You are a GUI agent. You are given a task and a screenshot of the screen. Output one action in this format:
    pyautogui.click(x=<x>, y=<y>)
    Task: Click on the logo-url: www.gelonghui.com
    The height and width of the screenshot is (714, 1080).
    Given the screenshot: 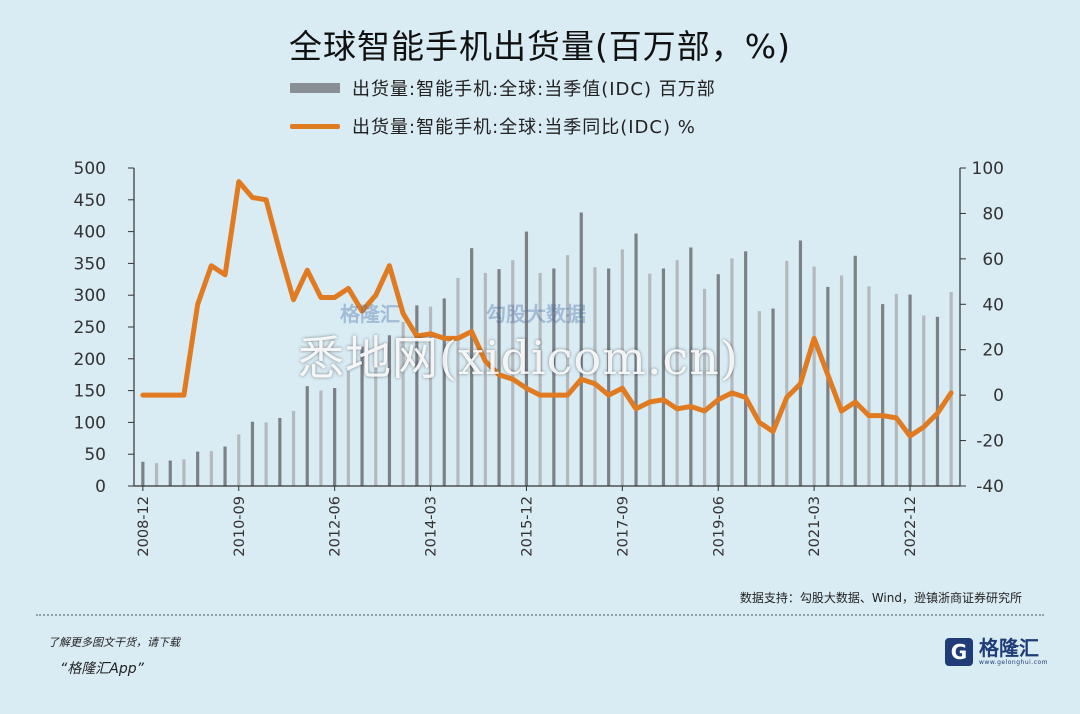 What is the action you would take?
    pyautogui.click(x=1014, y=662)
    